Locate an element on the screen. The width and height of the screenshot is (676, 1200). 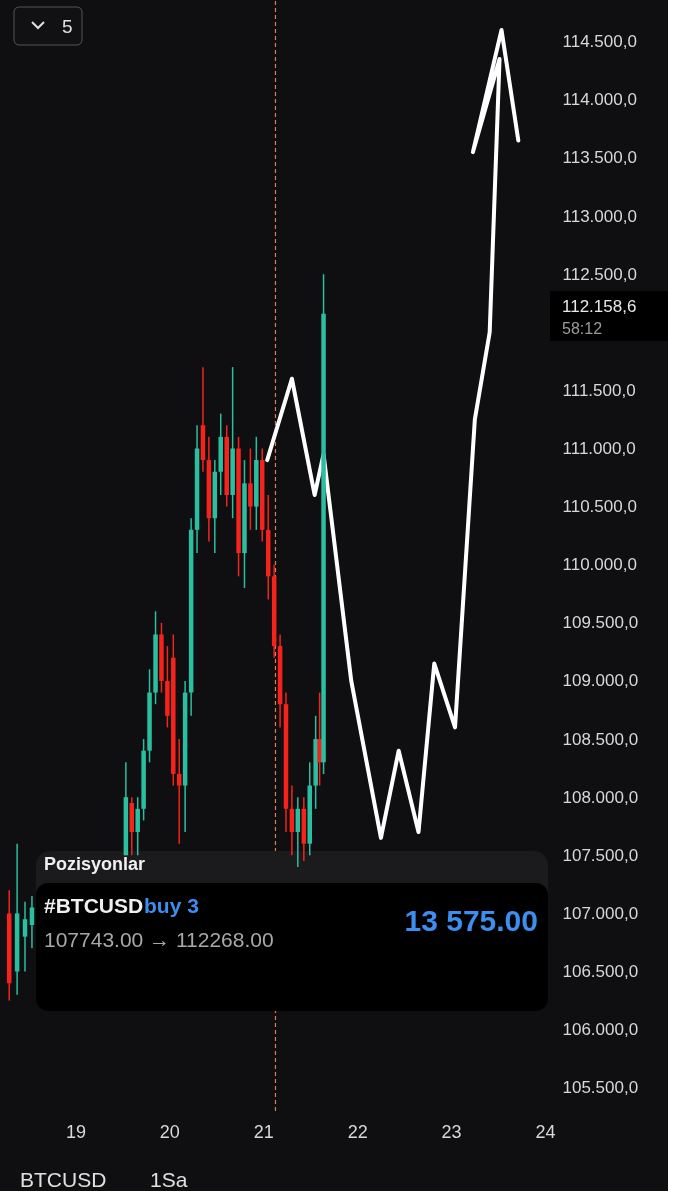
y-tick-label: 114.500,0 is located at coordinates (599, 42).